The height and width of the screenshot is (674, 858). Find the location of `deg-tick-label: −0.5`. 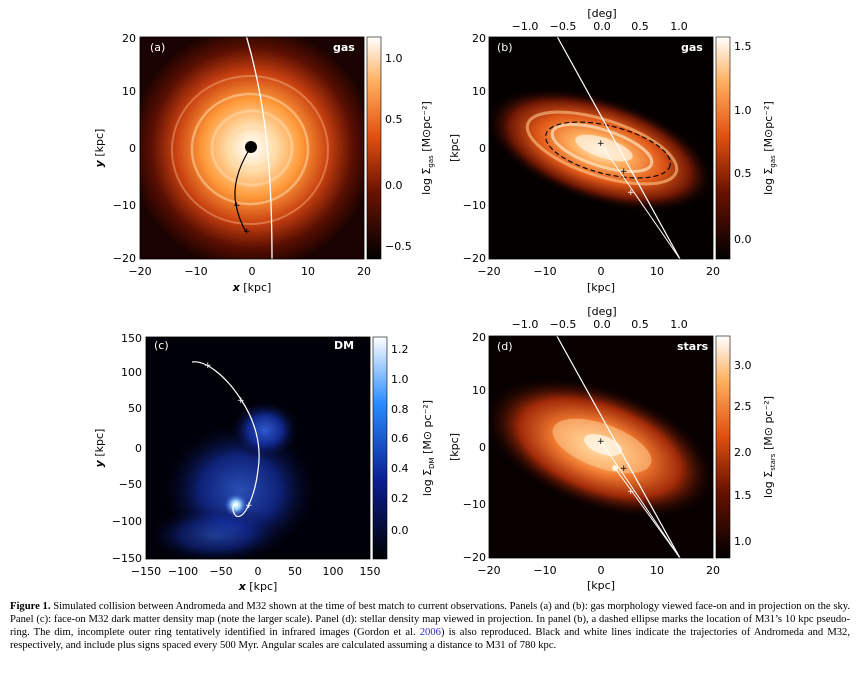

deg-tick-label: −0.5 is located at coordinates (563, 26).